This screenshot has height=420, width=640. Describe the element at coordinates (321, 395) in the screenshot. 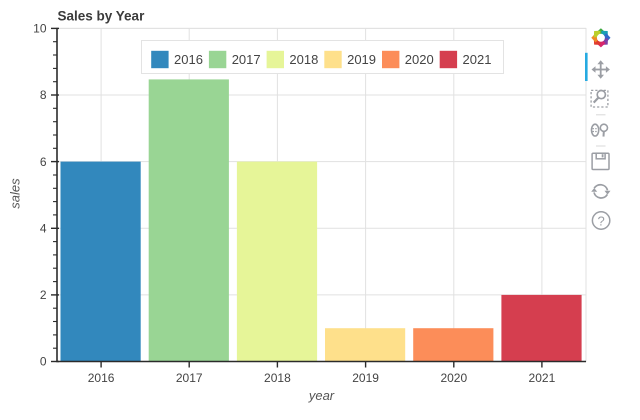

I see `svg-text: year` at that location.